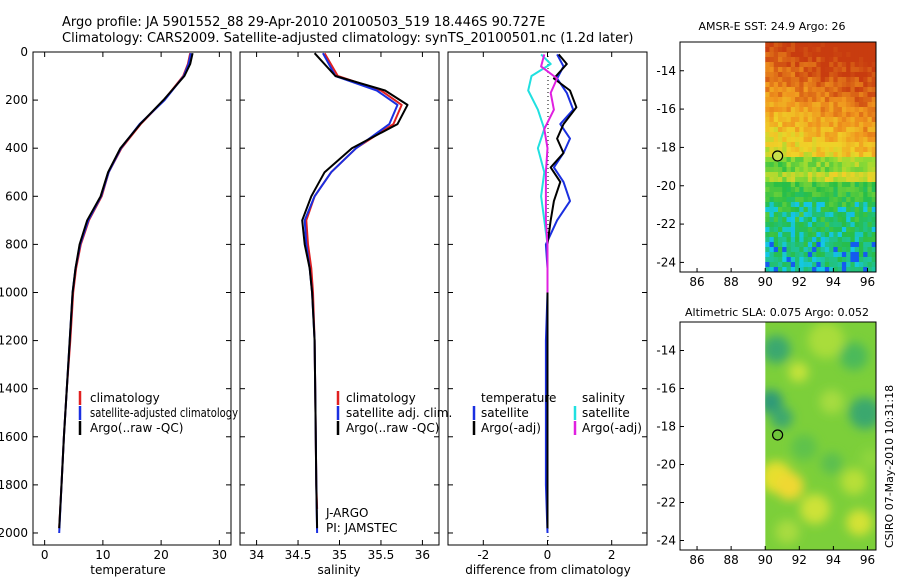 The width and height of the screenshot is (900, 584). Describe the element at coordinates (548, 570) in the screenshot. I see `difference-xlabel: difference from climatology` at that location.